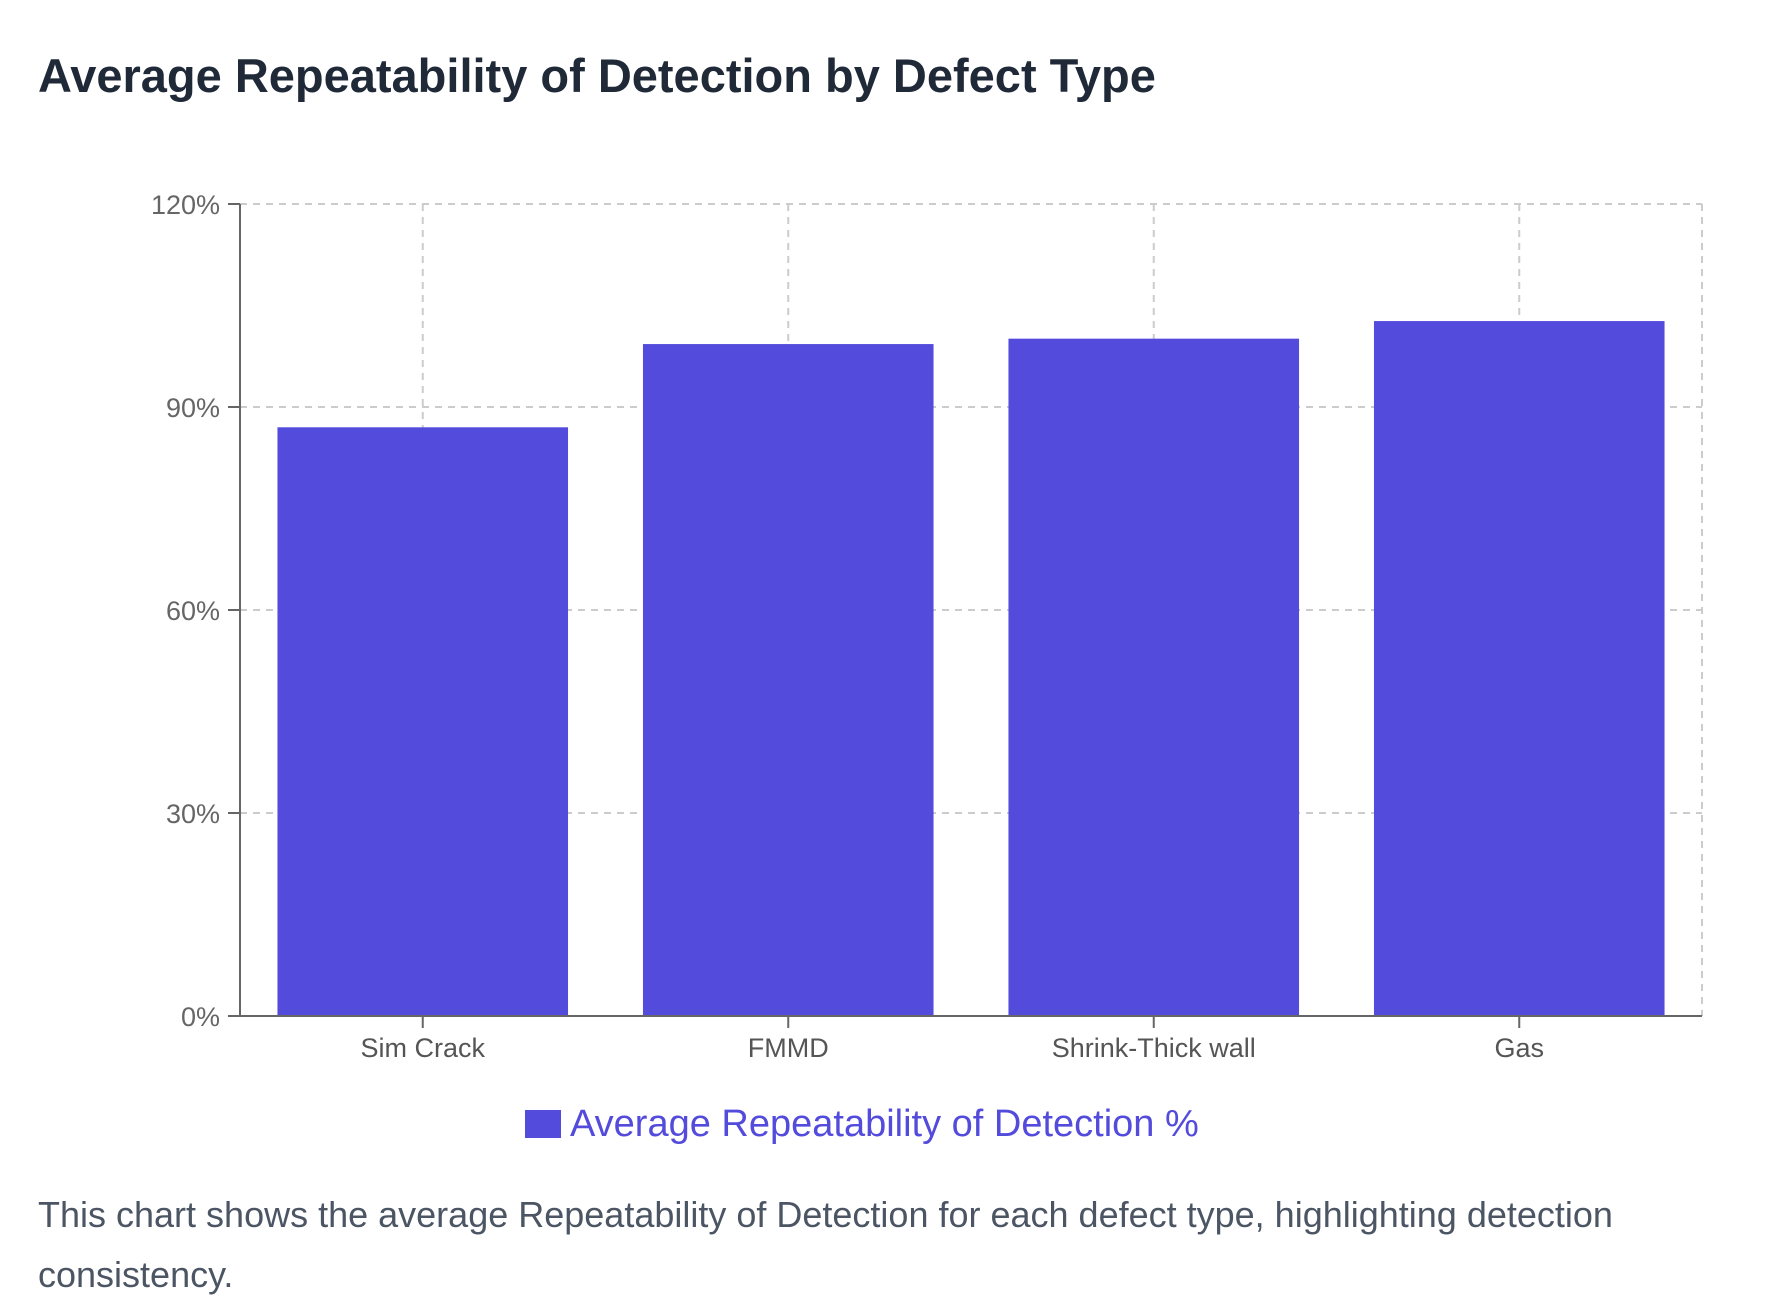 The width and height of the screenshot is (1787, 1310). Describe the element at coordinates (1154, 1048) in the screenshot. I see `x-tick-label: Shrink-Thick wall` at that location.